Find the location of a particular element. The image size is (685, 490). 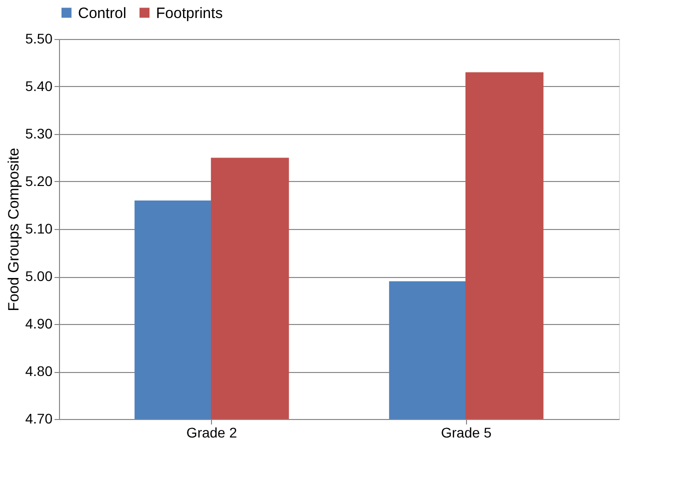

y-tick-label: 5.00 is located at coordinates (39, 276).